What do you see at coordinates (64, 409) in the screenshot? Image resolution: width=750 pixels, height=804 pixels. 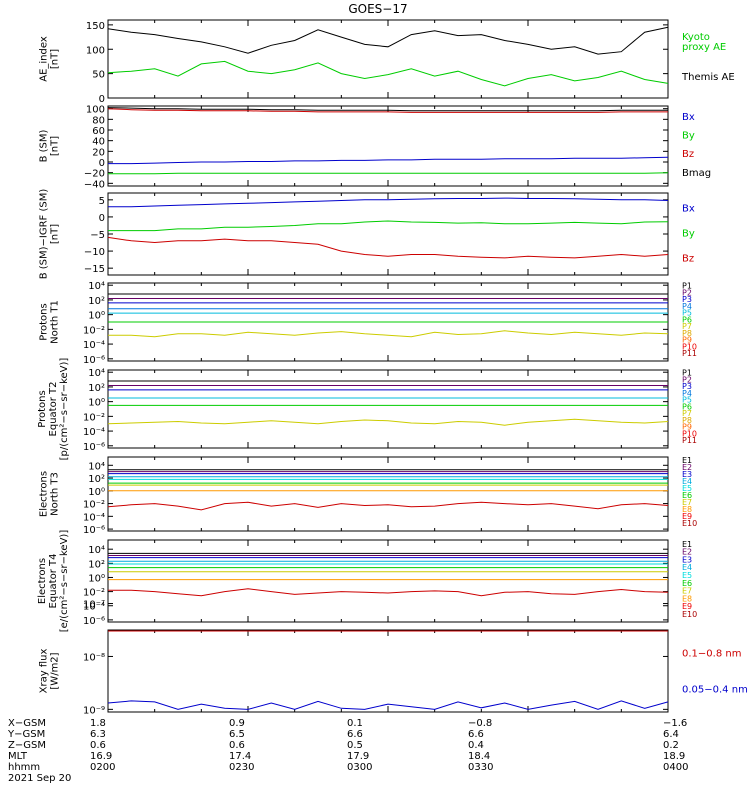 I see `y-axis-label: [p/(cm²−s−sr−keV)]` at bounding box center [64, 409].